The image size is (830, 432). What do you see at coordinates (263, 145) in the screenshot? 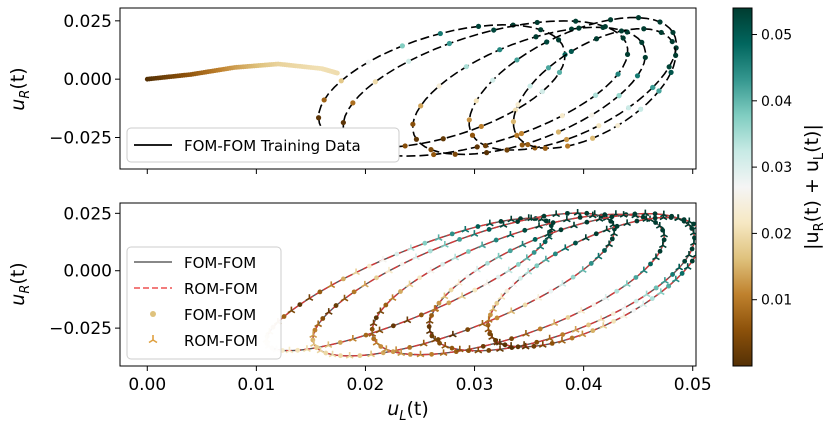
I see `legend-frame` at bounding box center [263, 145].